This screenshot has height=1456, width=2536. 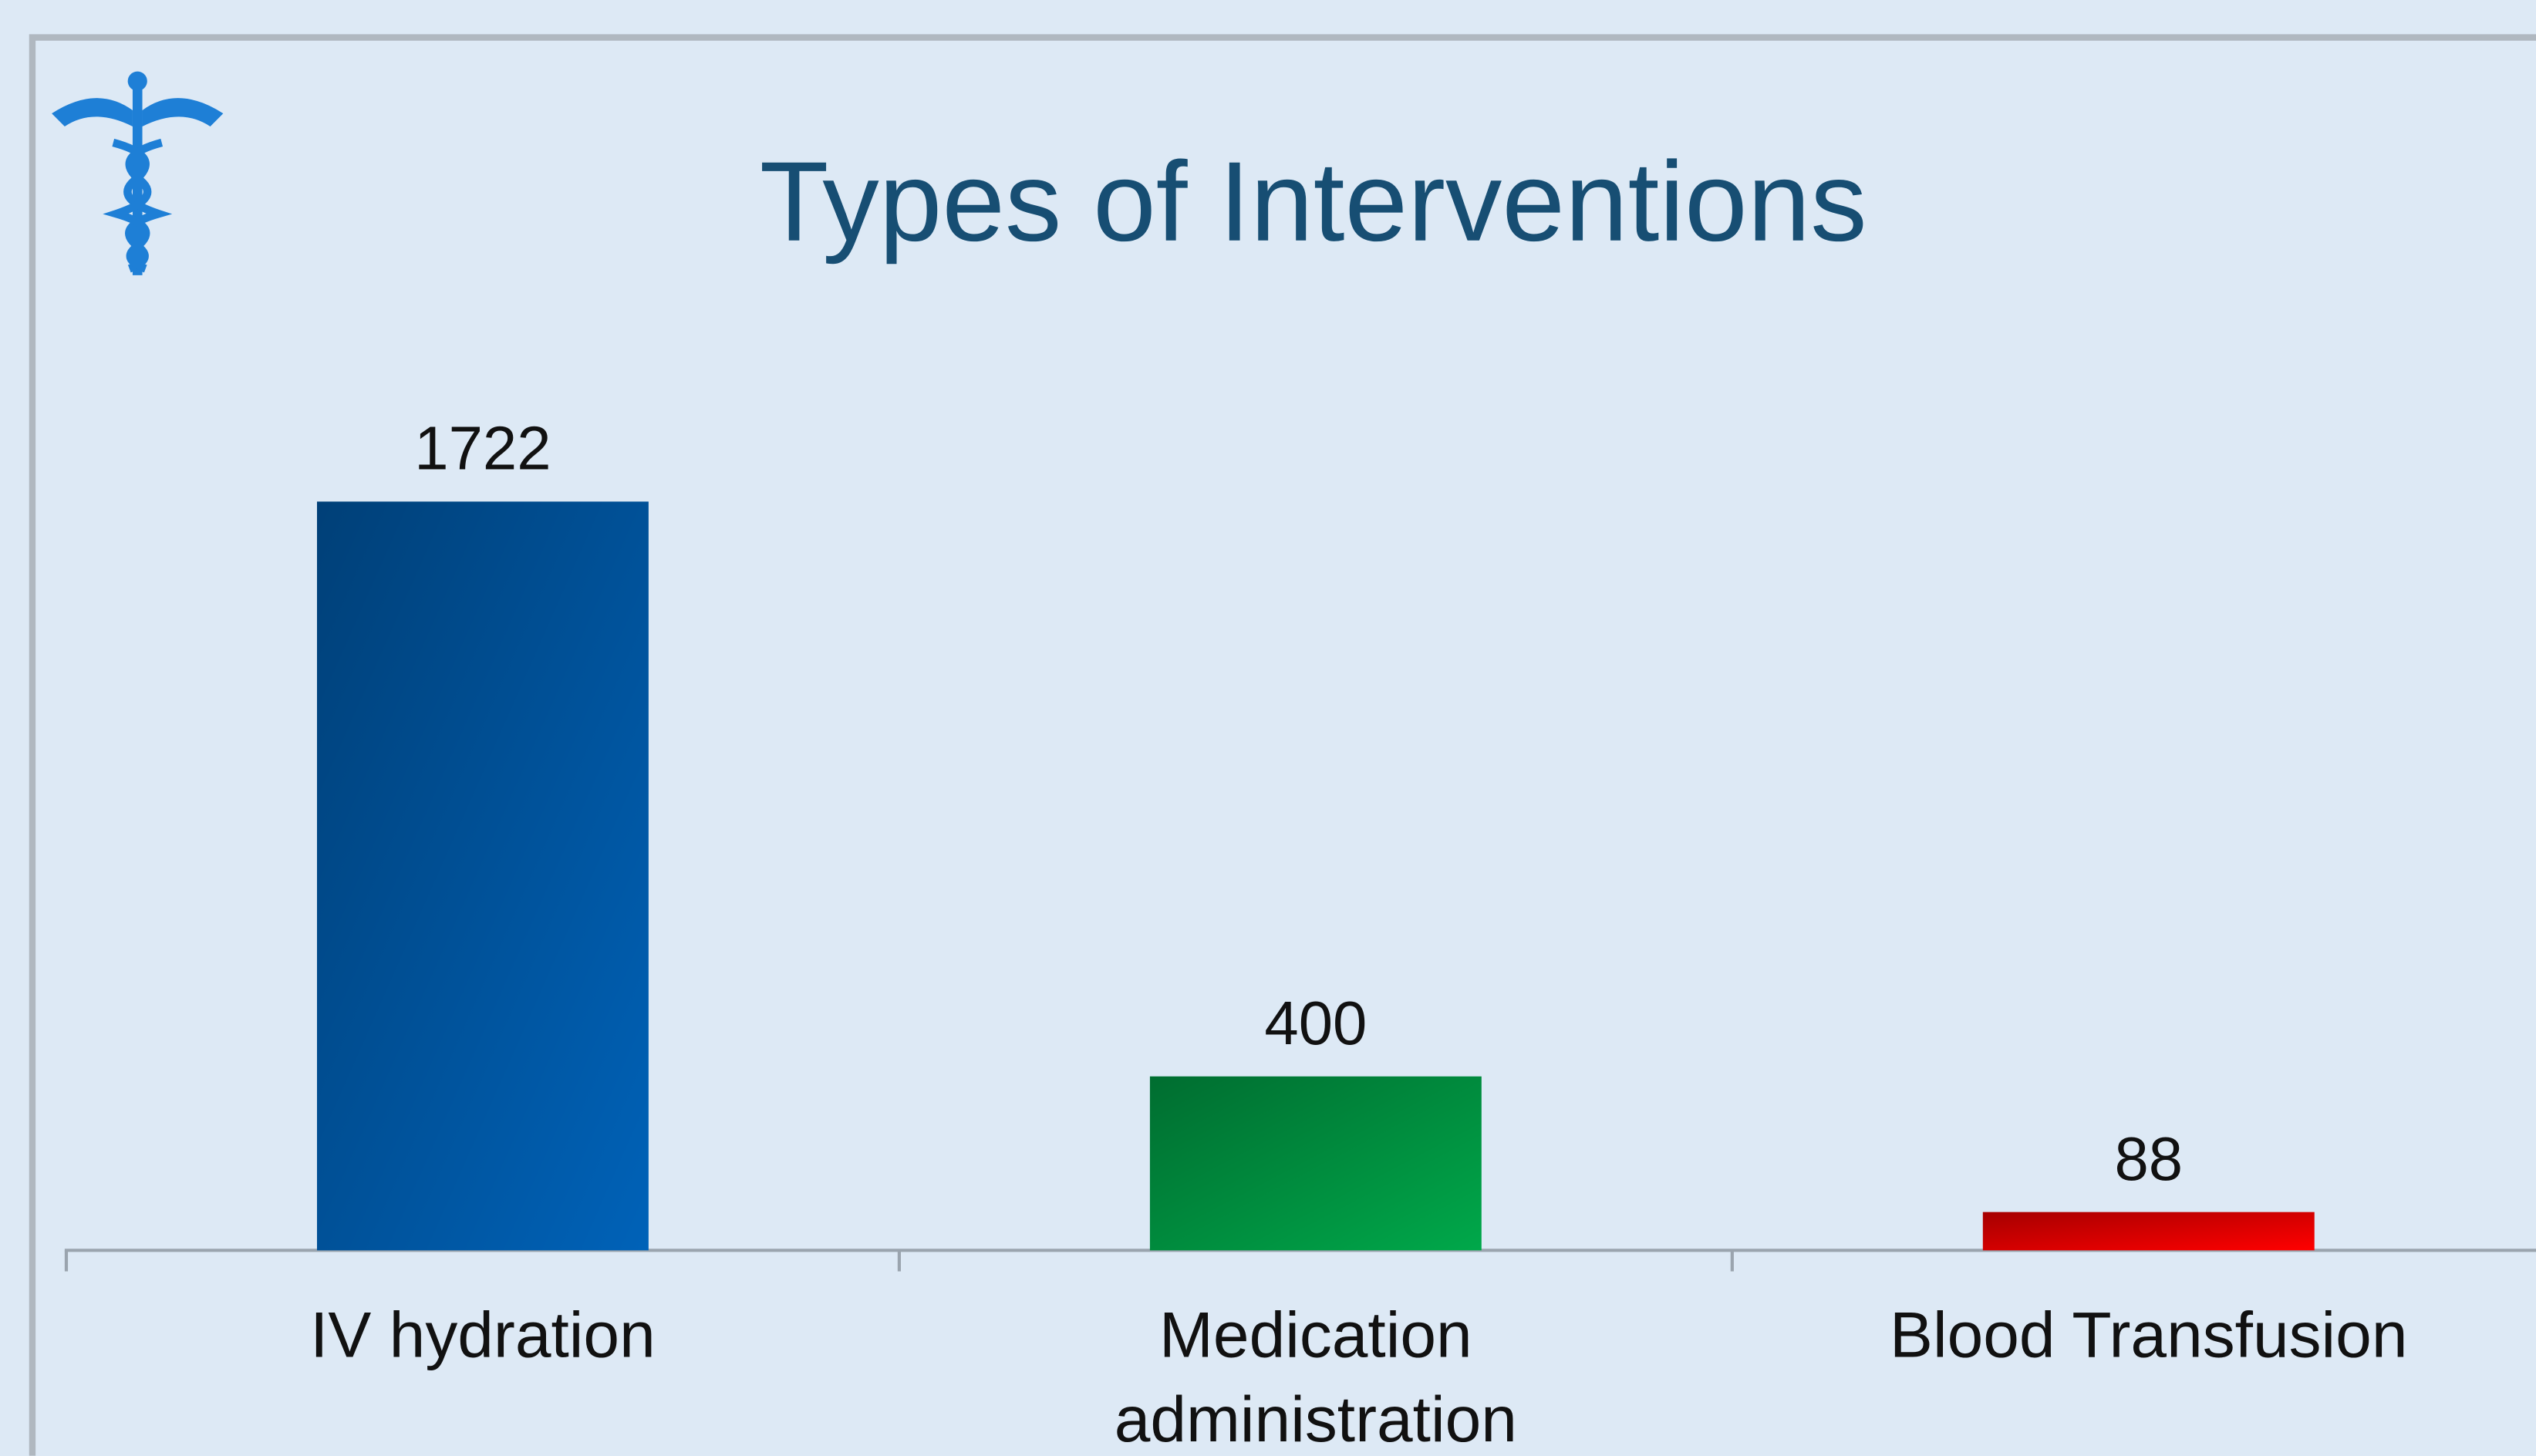 I want to click on data-label: 88, so click(x=2148, y=1159).